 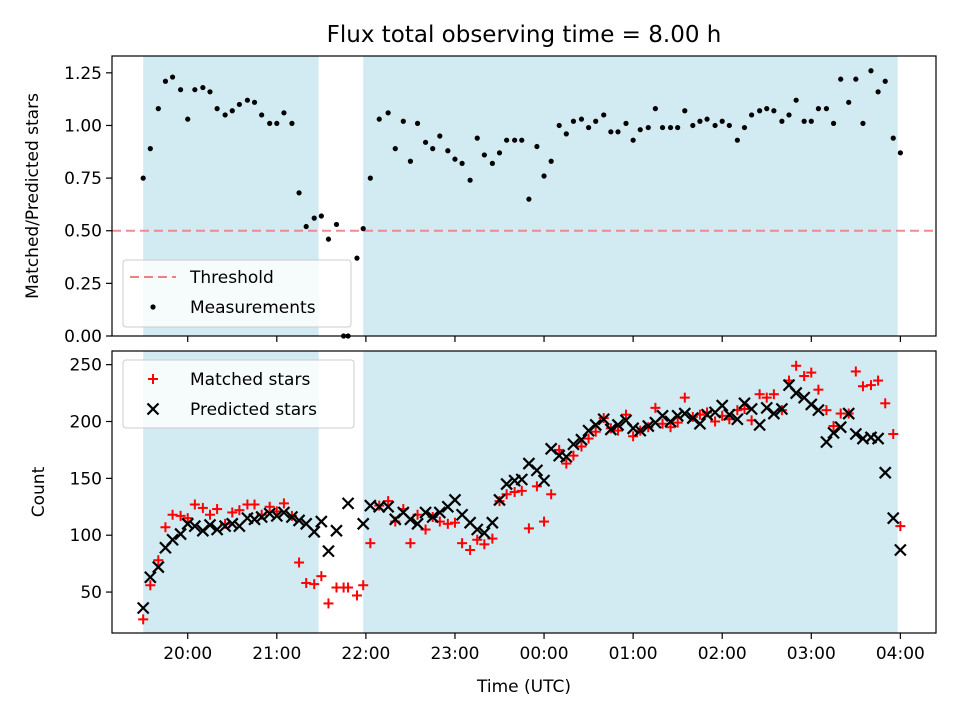 I want to click on threshold-legend-label: Threshold, so click(x=231, y=278).